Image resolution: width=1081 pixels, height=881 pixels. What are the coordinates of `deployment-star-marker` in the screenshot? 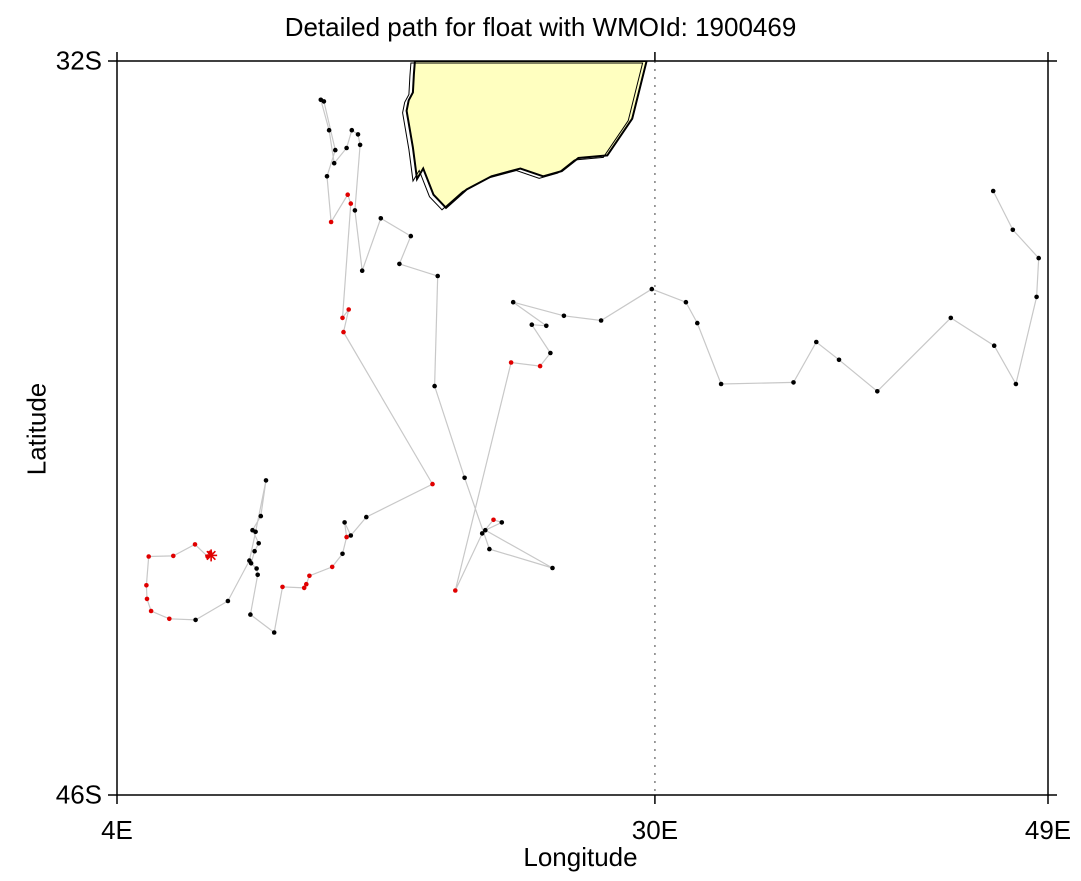 It's located at (211, 555).